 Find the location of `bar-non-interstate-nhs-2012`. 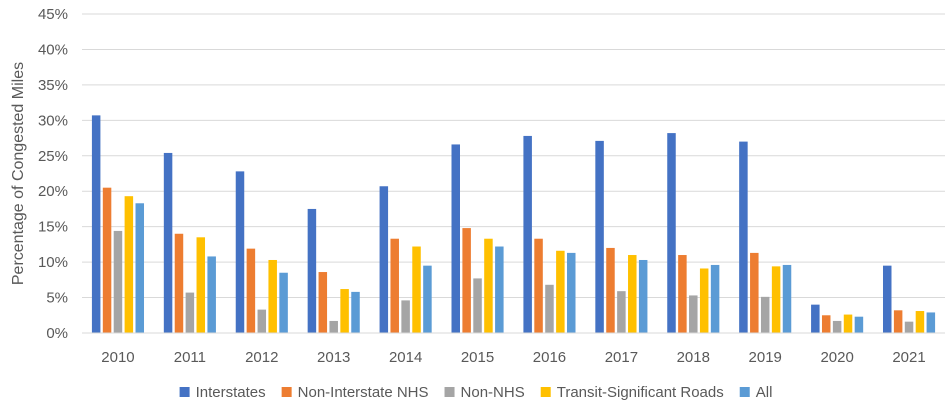

bar-non-interstate-nhs-2012 is located at coordinates (251, 290).